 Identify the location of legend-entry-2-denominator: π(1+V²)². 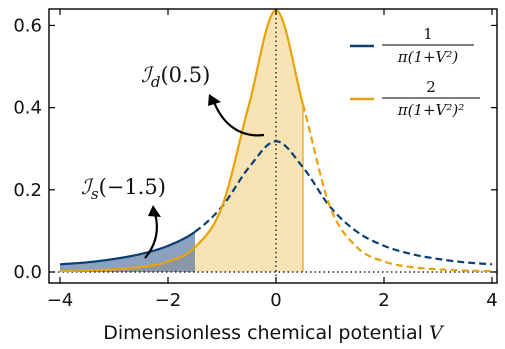
(431, 110).